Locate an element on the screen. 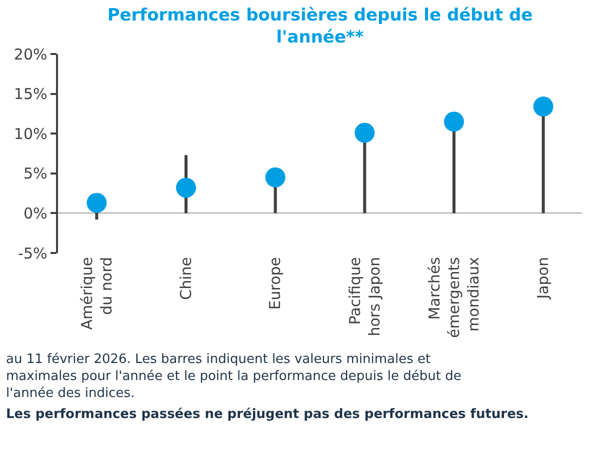 Image resolution: width=592 pixels, height=450 pixels. x-tick-label: Amérique du nord is located at coordinates (97, 293).